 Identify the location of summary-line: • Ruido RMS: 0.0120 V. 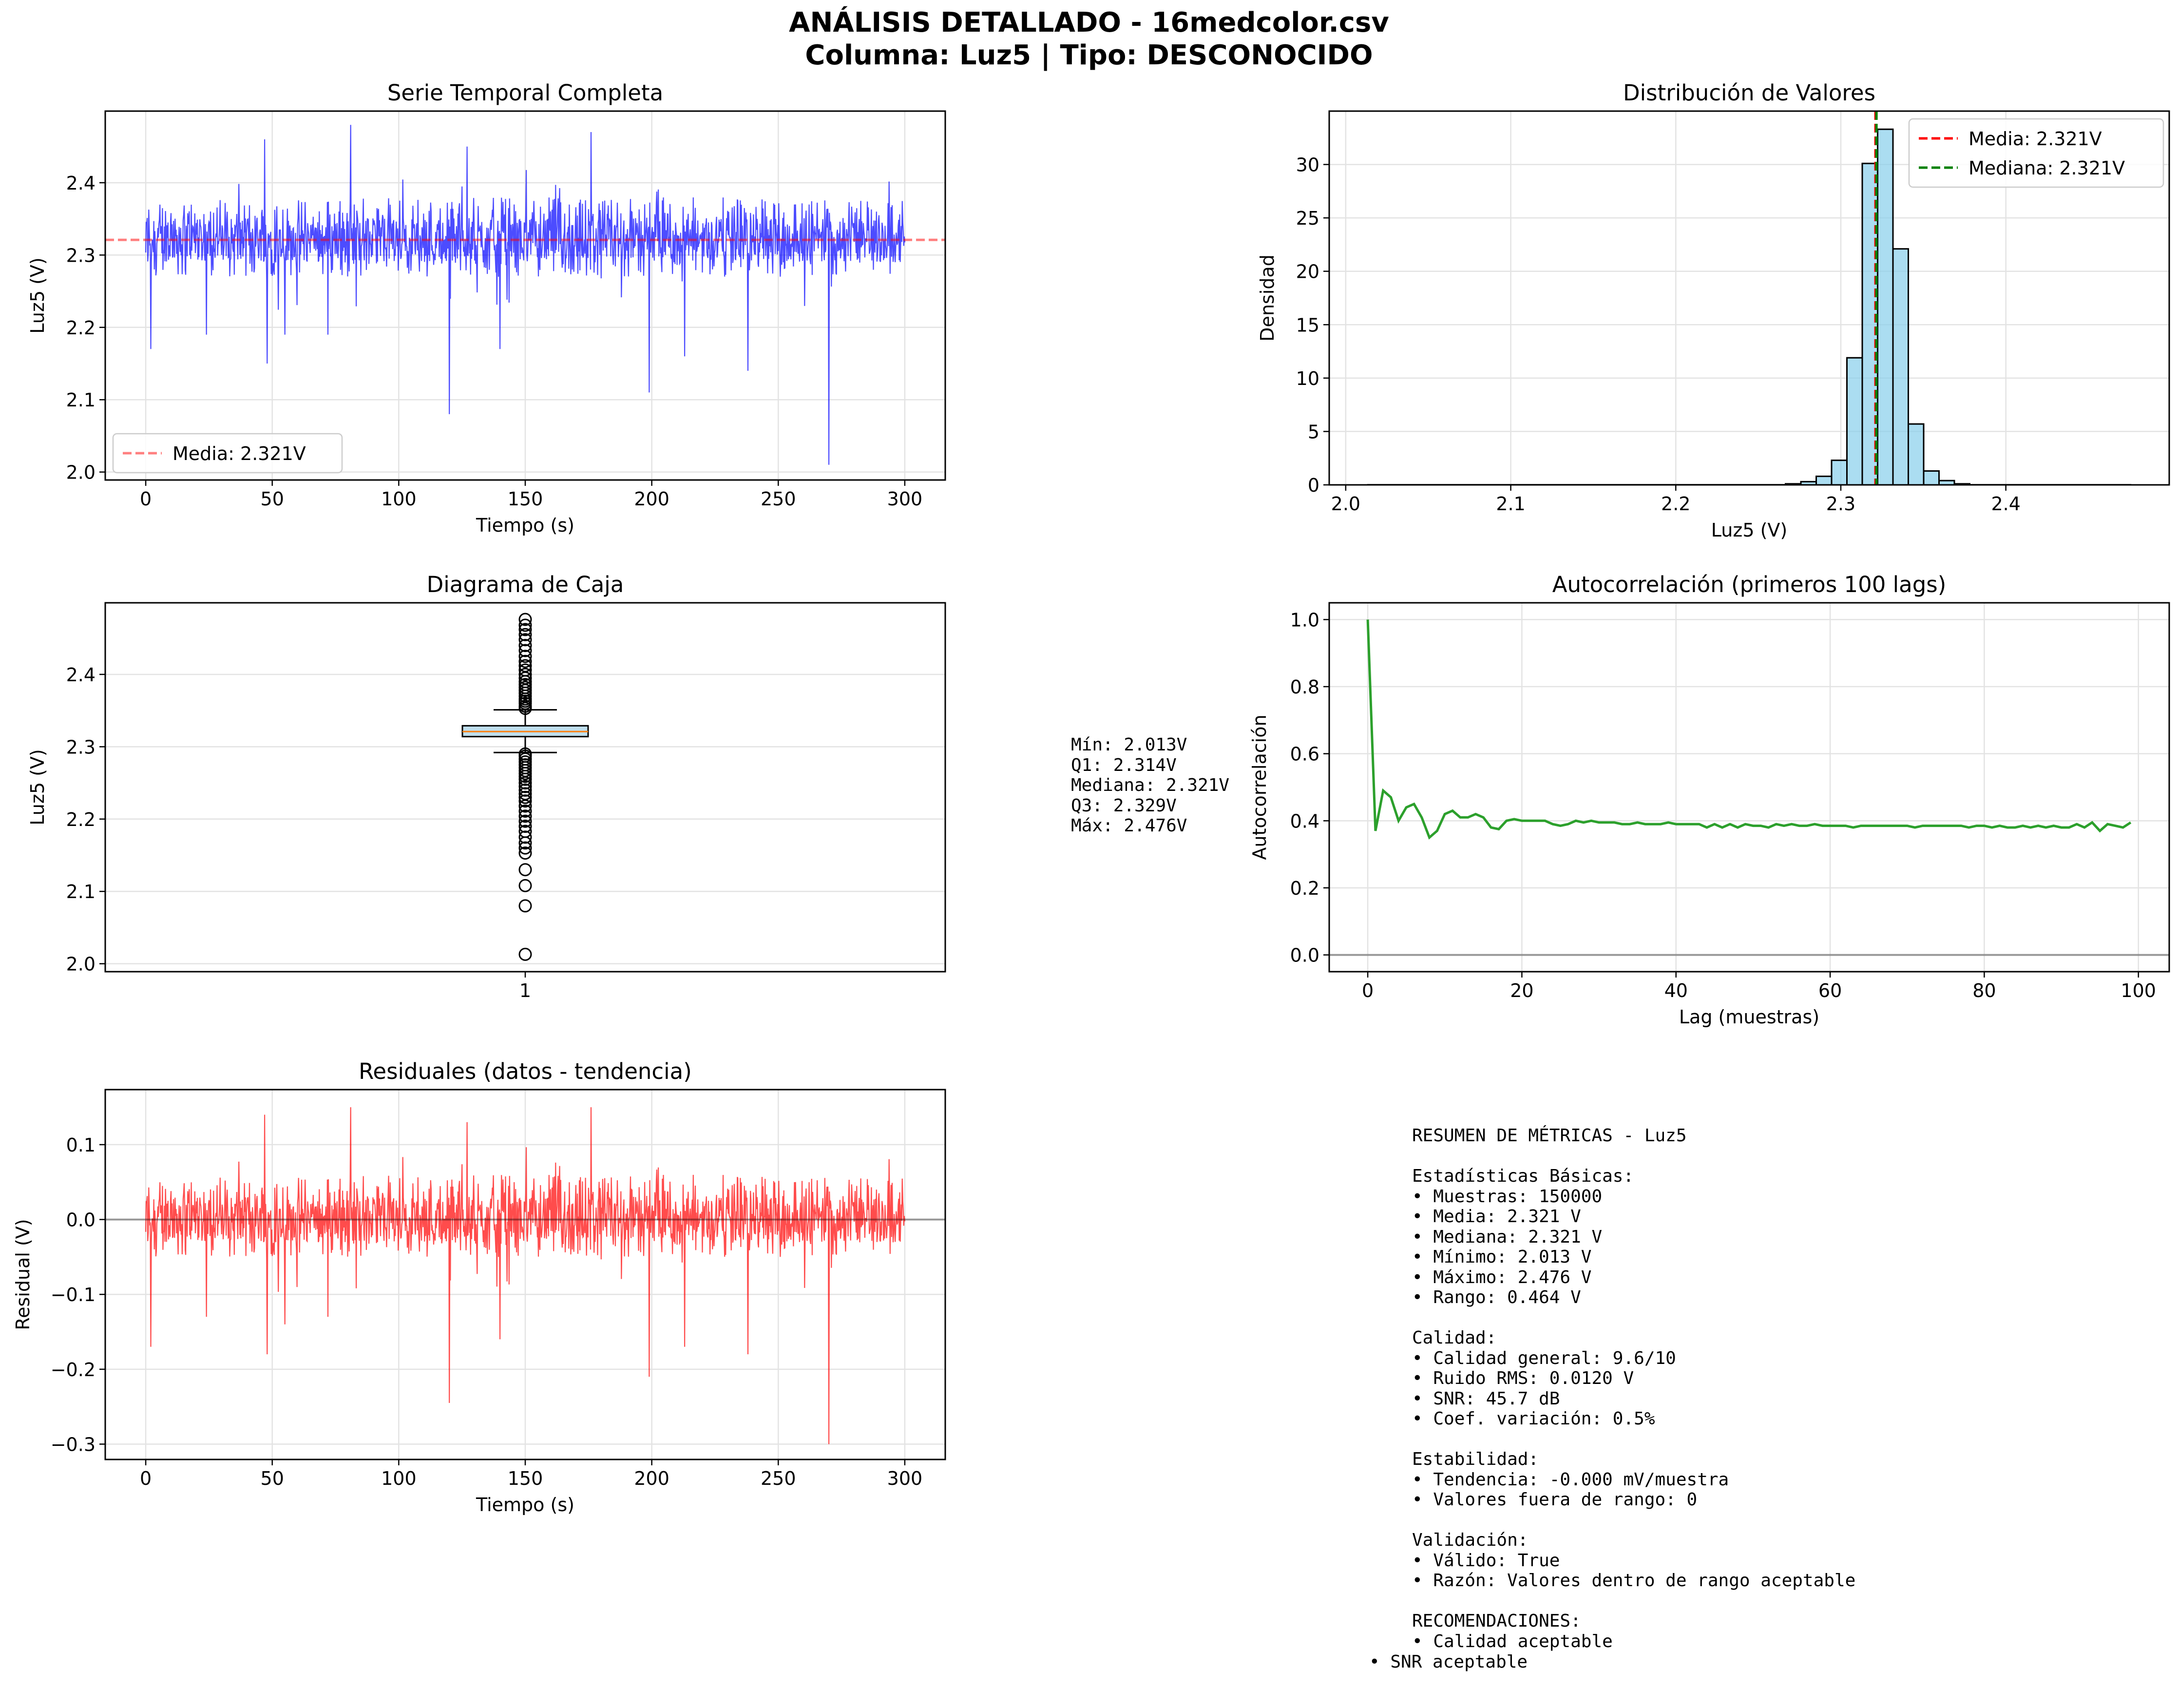
(1523, 1378).